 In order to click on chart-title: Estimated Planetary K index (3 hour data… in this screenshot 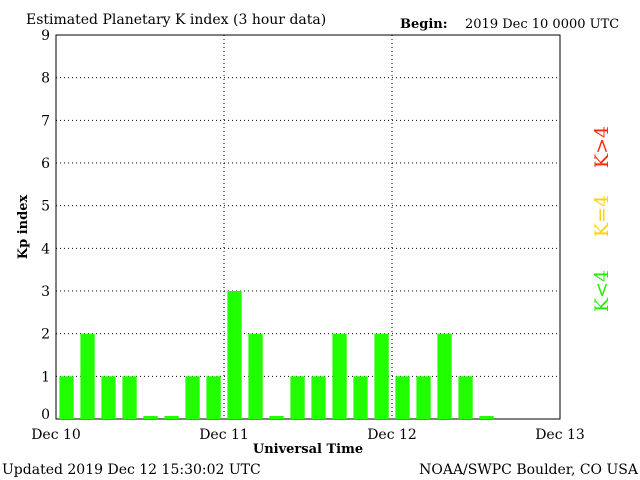, I will do `click(176, 20)`.